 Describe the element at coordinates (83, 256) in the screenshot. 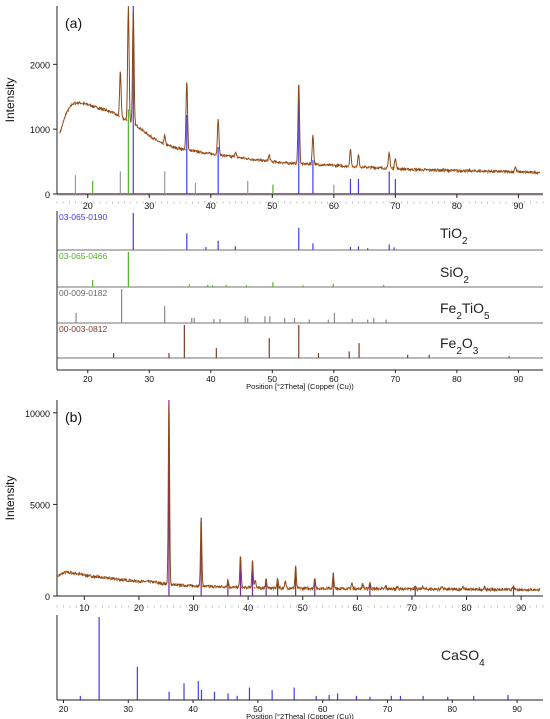

I see `pattern-code: 03-065-0466` at that location.